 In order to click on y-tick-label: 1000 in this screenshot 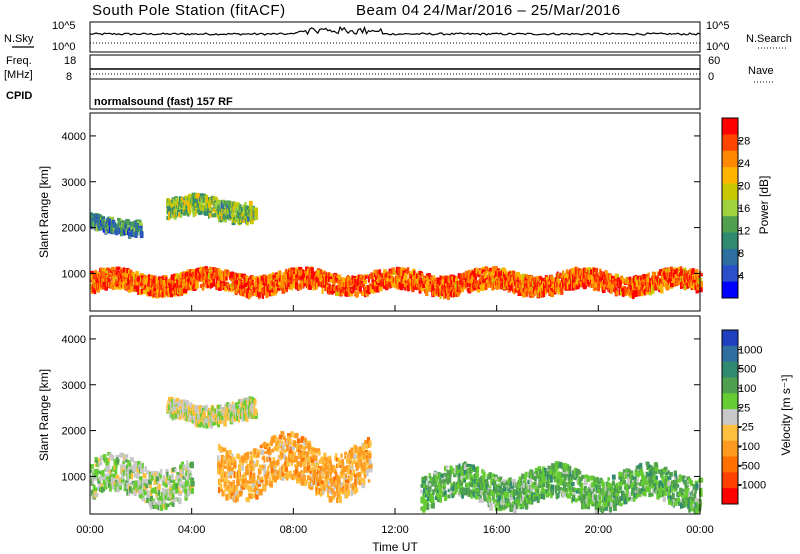, I will do `click(74, 274)`.